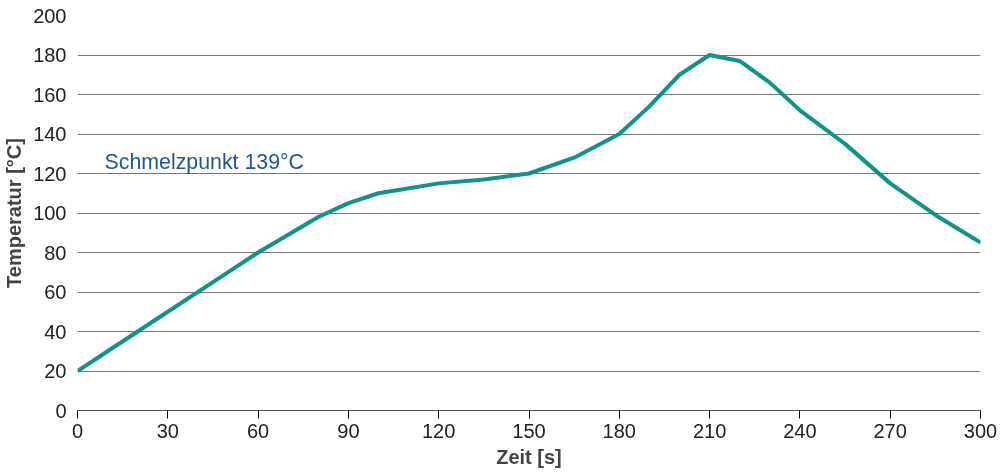 This screenshot has height=475, width=1006. I want to click on y-tick-label: 180, so click(50, 55).